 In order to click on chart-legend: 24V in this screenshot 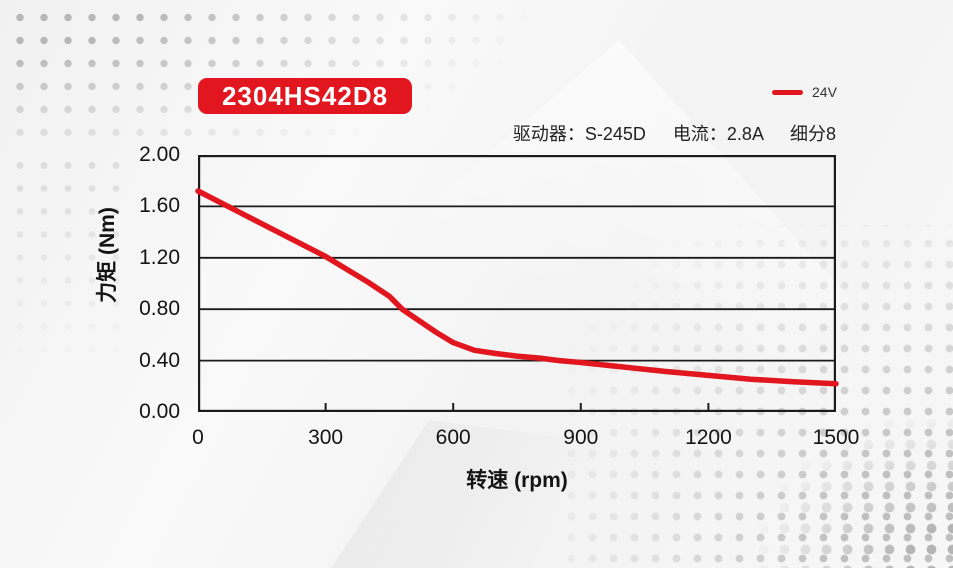, I will do `click(804, 92)`.